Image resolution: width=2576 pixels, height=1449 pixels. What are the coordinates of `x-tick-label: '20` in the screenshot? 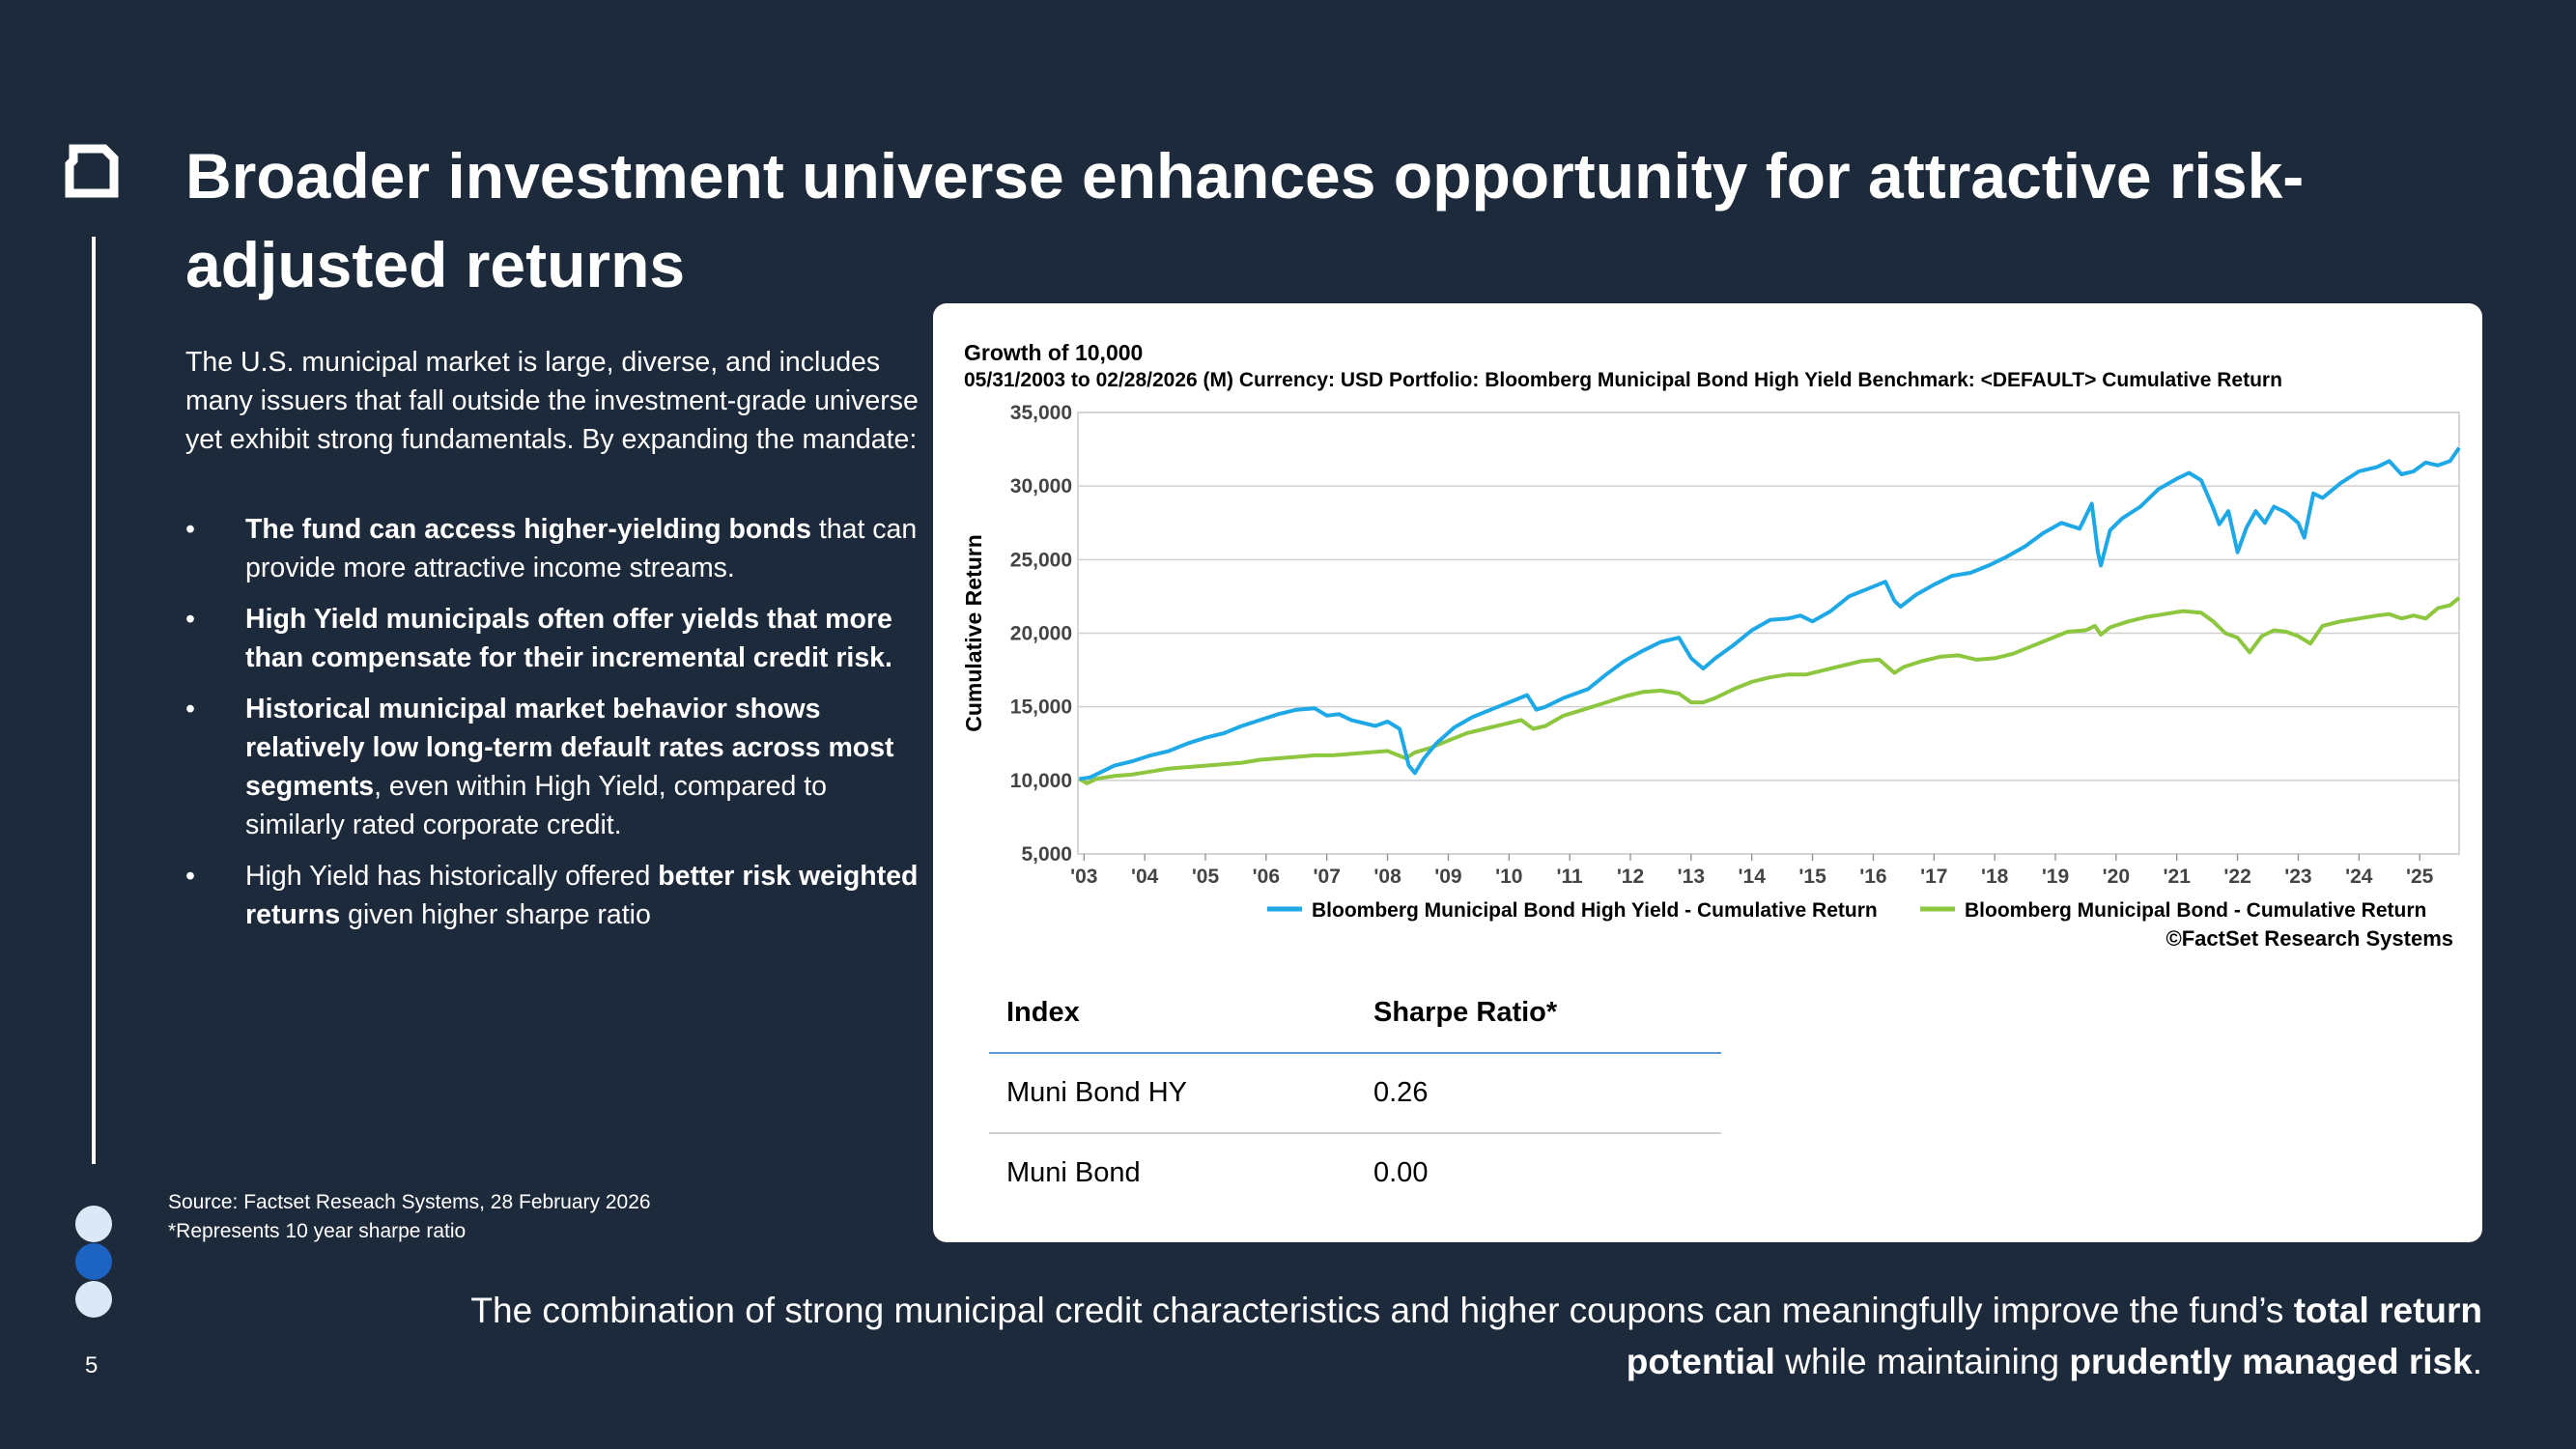 It's located at (2116, 877).